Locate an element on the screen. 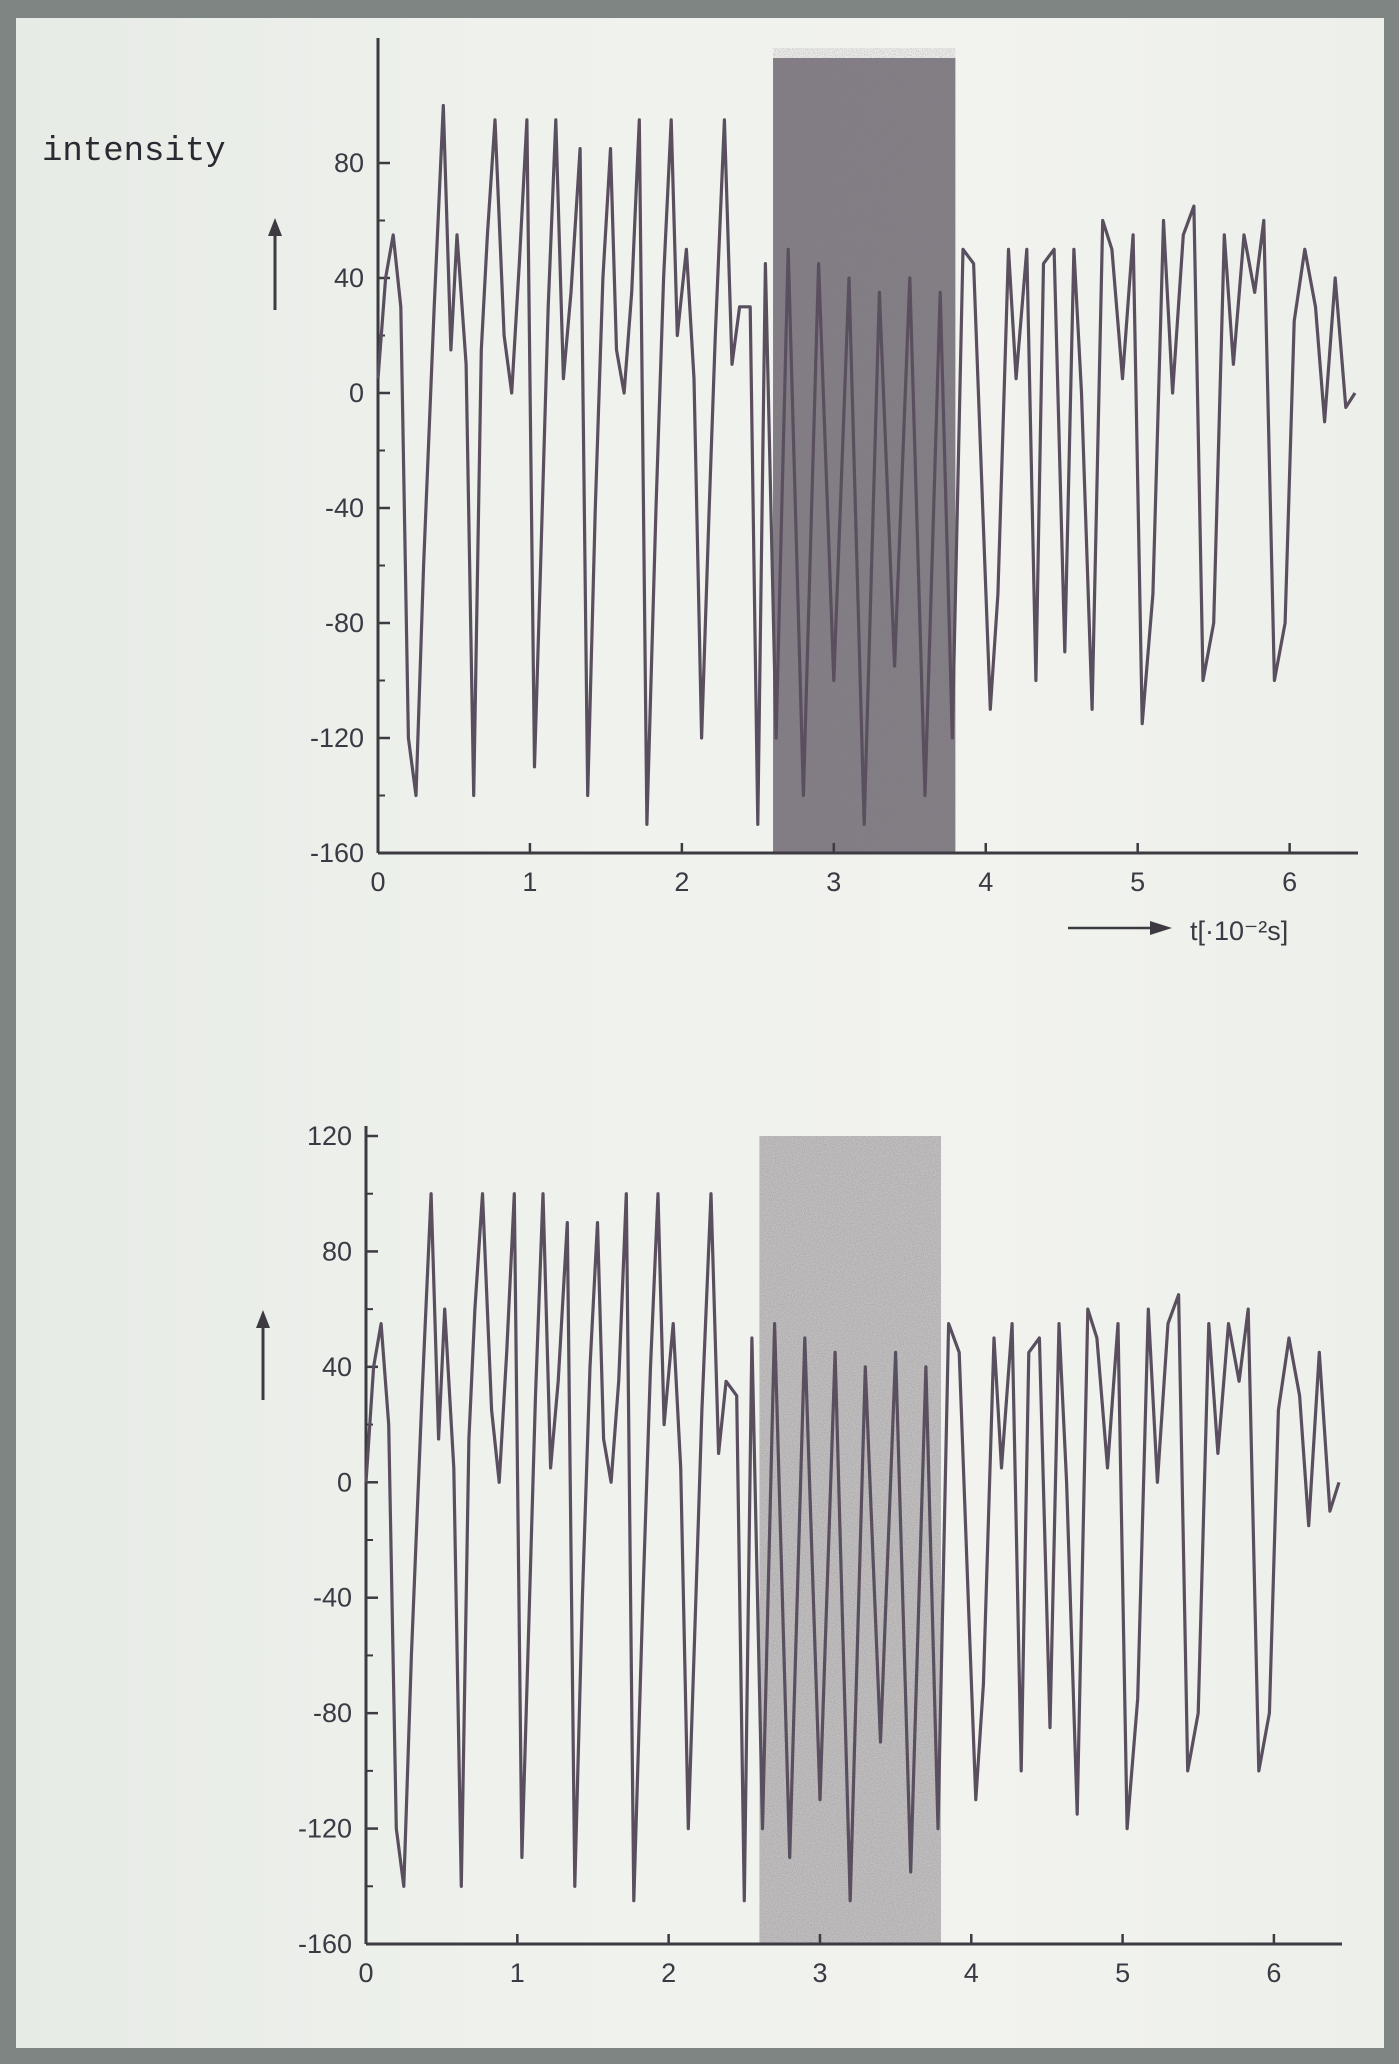 This screenshot has width=1399, height=2064. y-axis-label: intensity is located at coordinates (134, 152).